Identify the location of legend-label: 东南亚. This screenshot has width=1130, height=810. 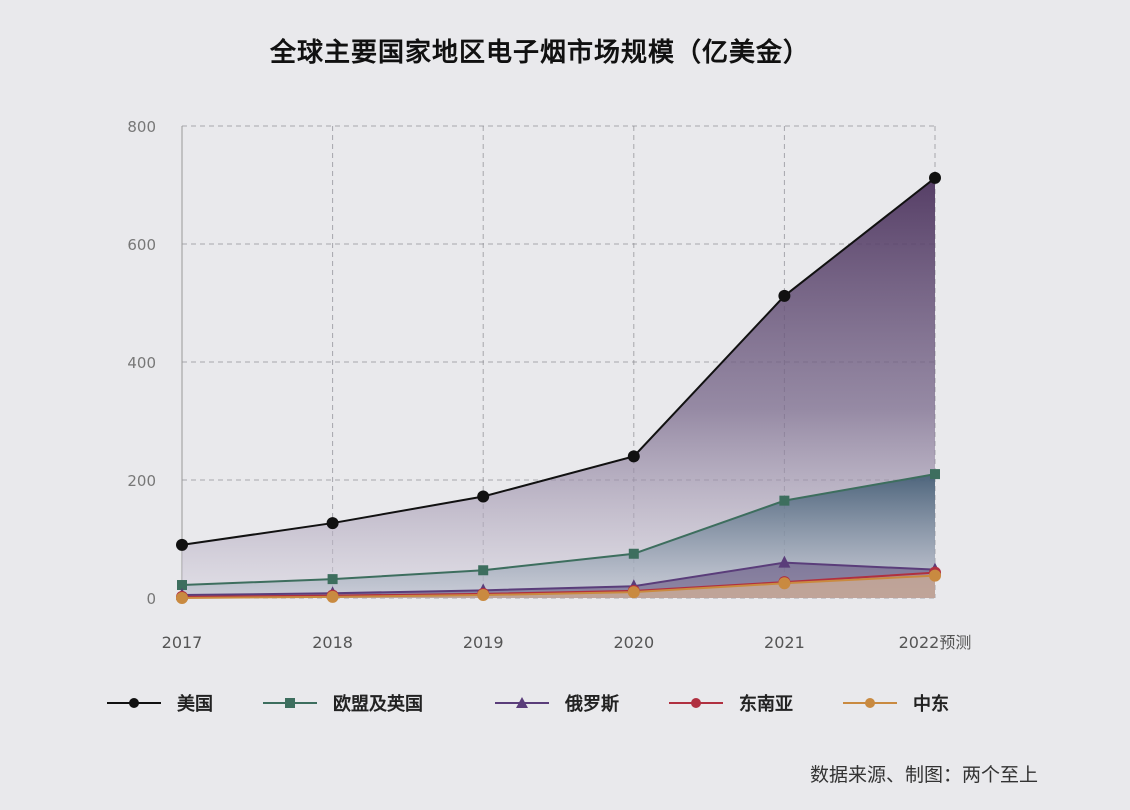
(766, 704).